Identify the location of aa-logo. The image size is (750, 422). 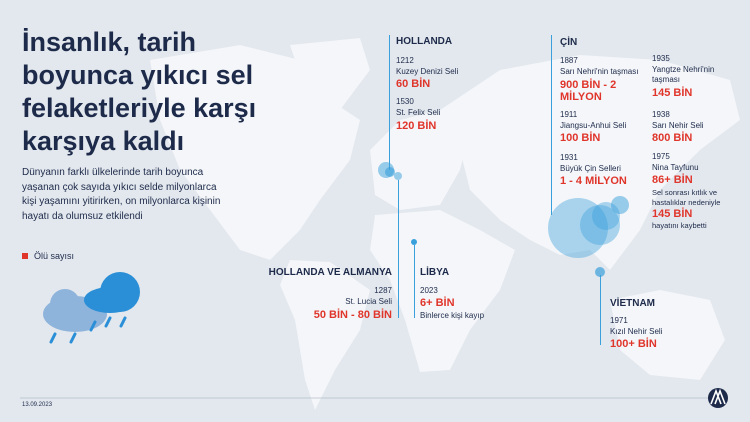
(718, 398).